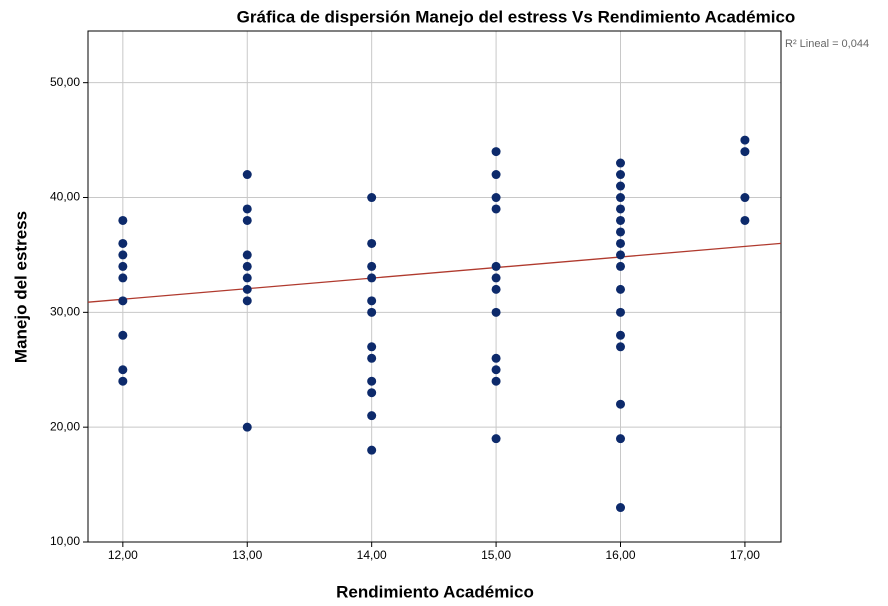  Describe the element at coordinates (65, 197) in the screenshot. I see `y-tick-label: 40,00` at that location.